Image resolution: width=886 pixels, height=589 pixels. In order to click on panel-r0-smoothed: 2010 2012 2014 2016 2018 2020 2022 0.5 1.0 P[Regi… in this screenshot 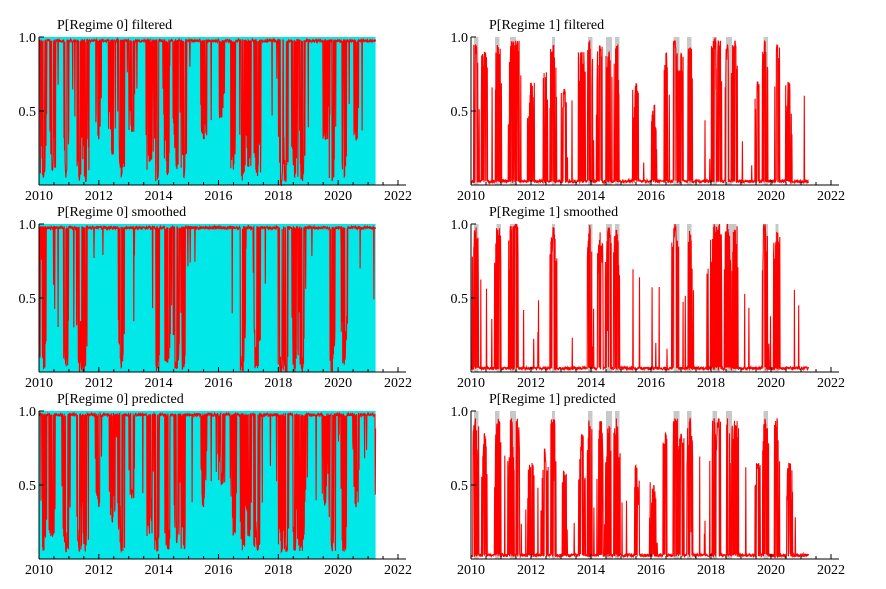, I will do `click(216, 298)`.